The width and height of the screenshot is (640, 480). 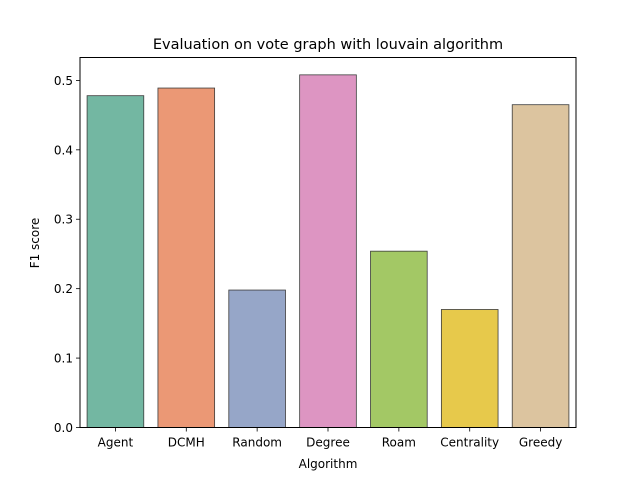 What do you see at coordinates (63, 81) in the screenshot?
I see `y-tick-label: 0.5` at bounding box center [63, 81].